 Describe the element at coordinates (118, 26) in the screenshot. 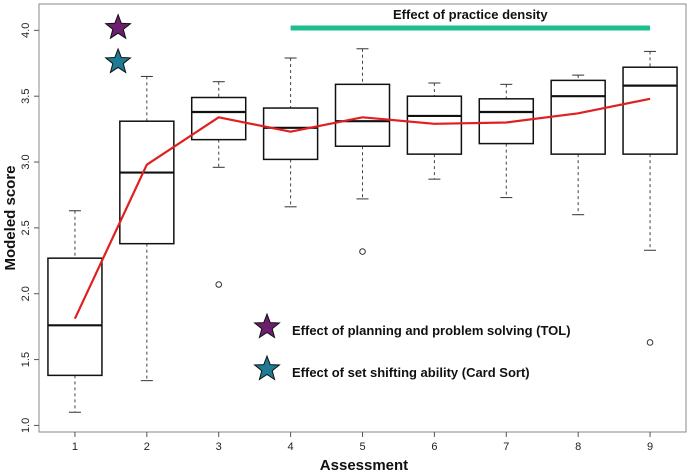

I see `tol-star-icon` at that location.